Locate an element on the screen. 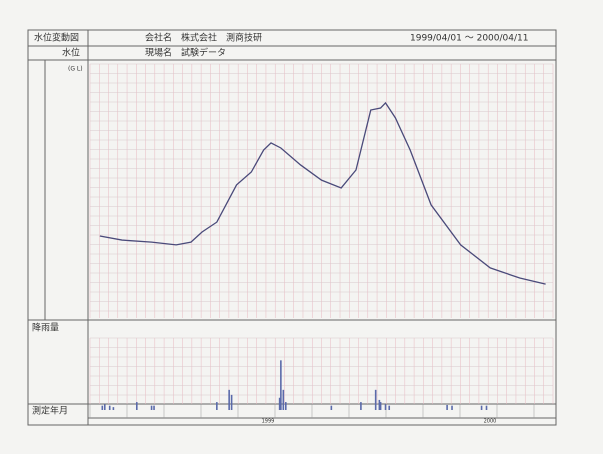 Image resolution: width=603 pixels, height=454 pixels. period: 1999/04/01 ～ 2000/04/11 is located at coordinates (469, 39).